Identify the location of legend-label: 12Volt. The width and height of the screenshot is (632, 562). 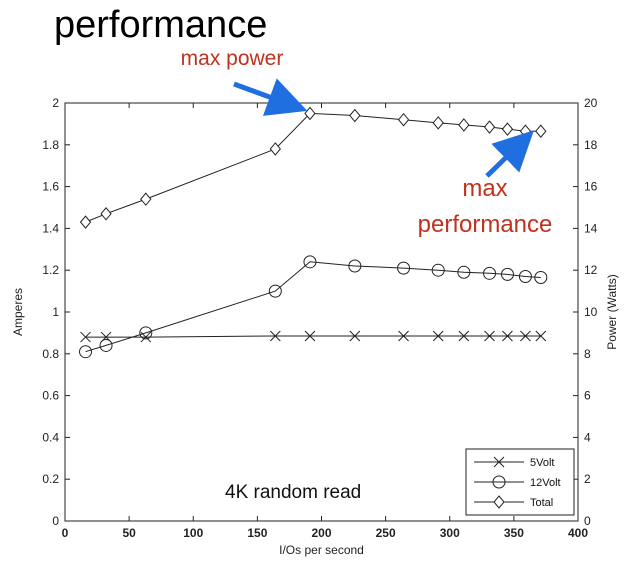
(545, 483).